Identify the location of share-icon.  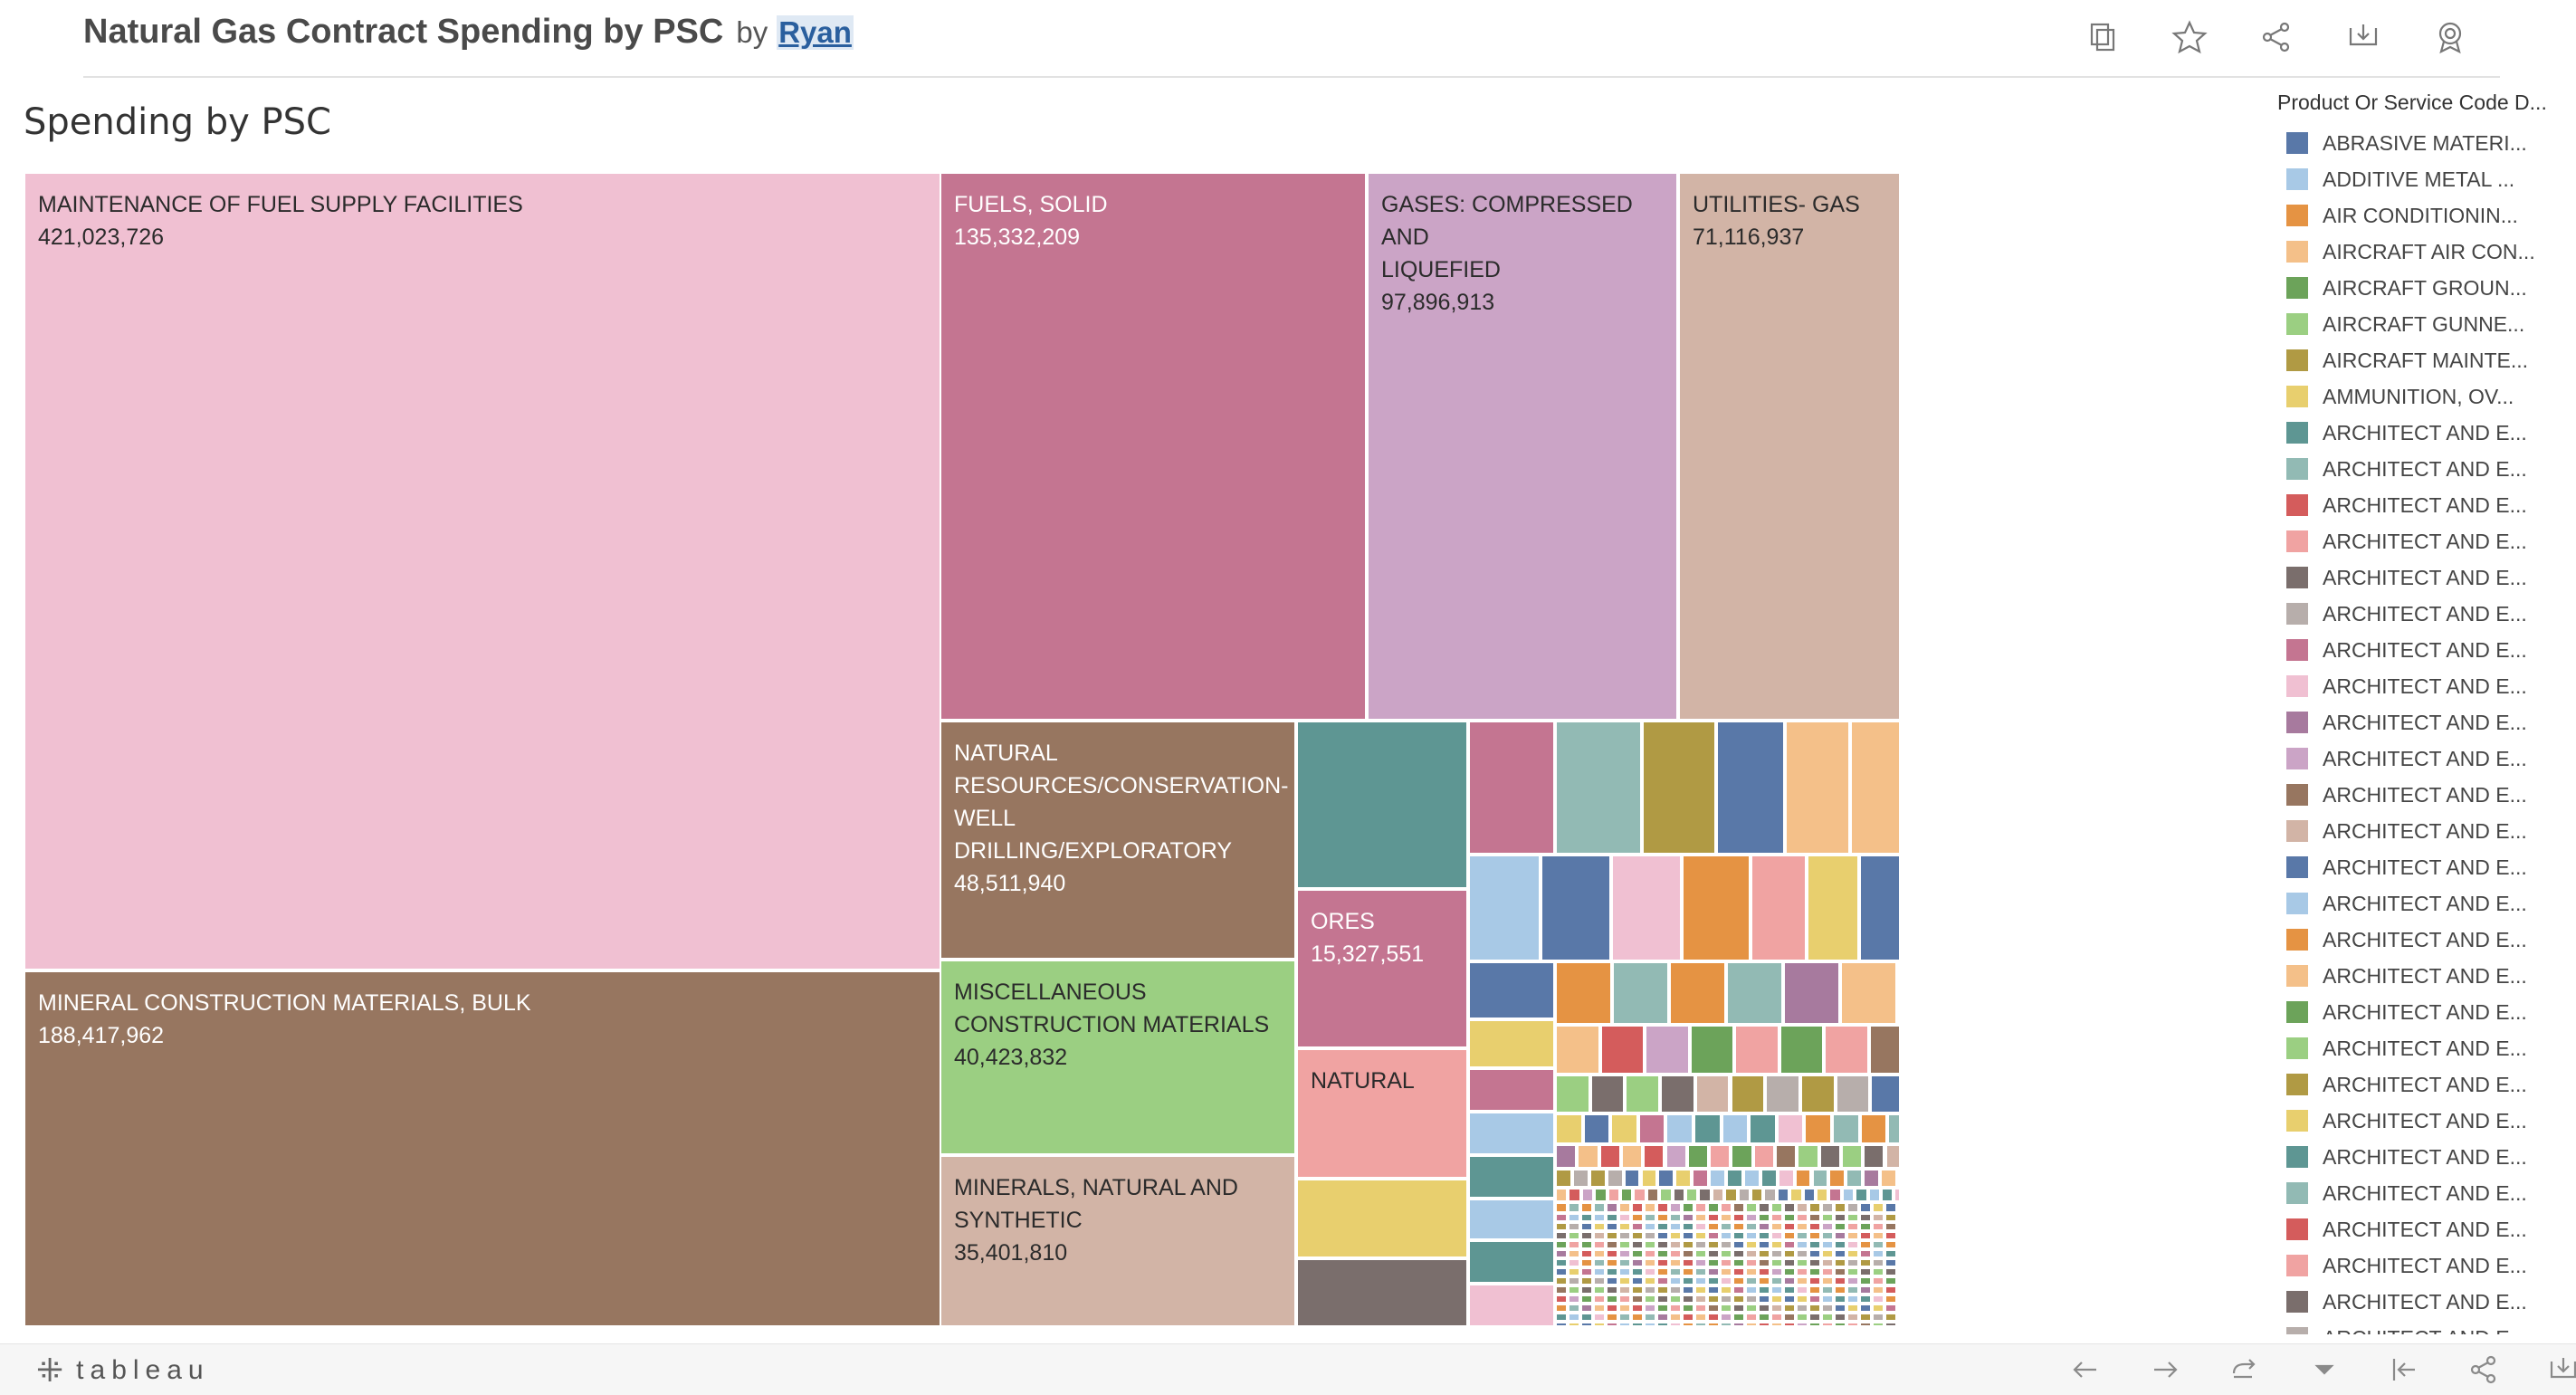
(2276, 37).